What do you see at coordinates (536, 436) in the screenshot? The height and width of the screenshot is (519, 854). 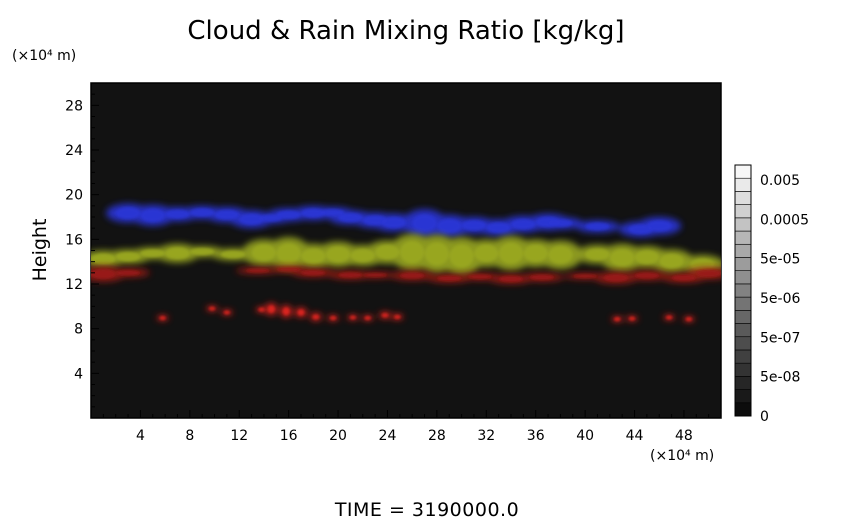 I see `x-tick-label: 36` at bounding box center [536, 436].